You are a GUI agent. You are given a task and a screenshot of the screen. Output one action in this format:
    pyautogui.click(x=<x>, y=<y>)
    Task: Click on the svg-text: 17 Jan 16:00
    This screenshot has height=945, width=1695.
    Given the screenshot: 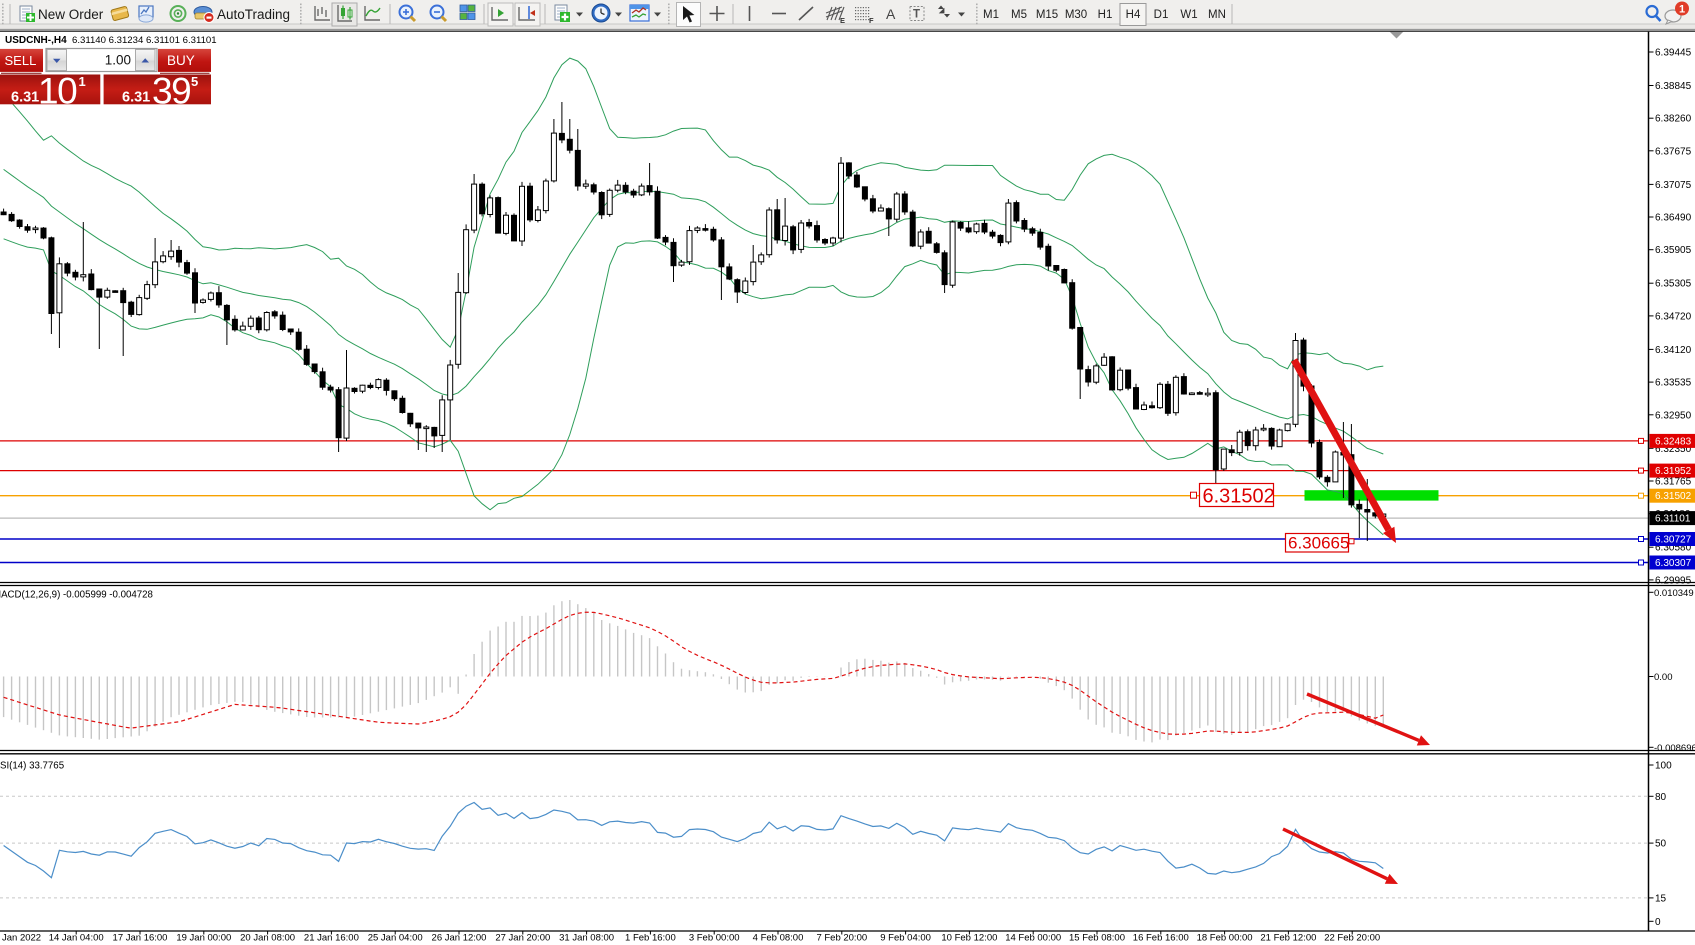 What is the action you would take?
    pyautogui.click(x=140, y=938)
    